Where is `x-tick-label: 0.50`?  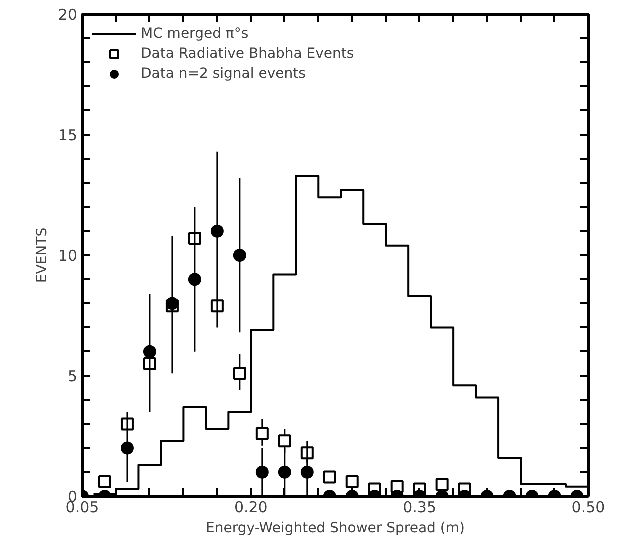
x-tick-label: 0.50 is located at coordinates (589, 507).